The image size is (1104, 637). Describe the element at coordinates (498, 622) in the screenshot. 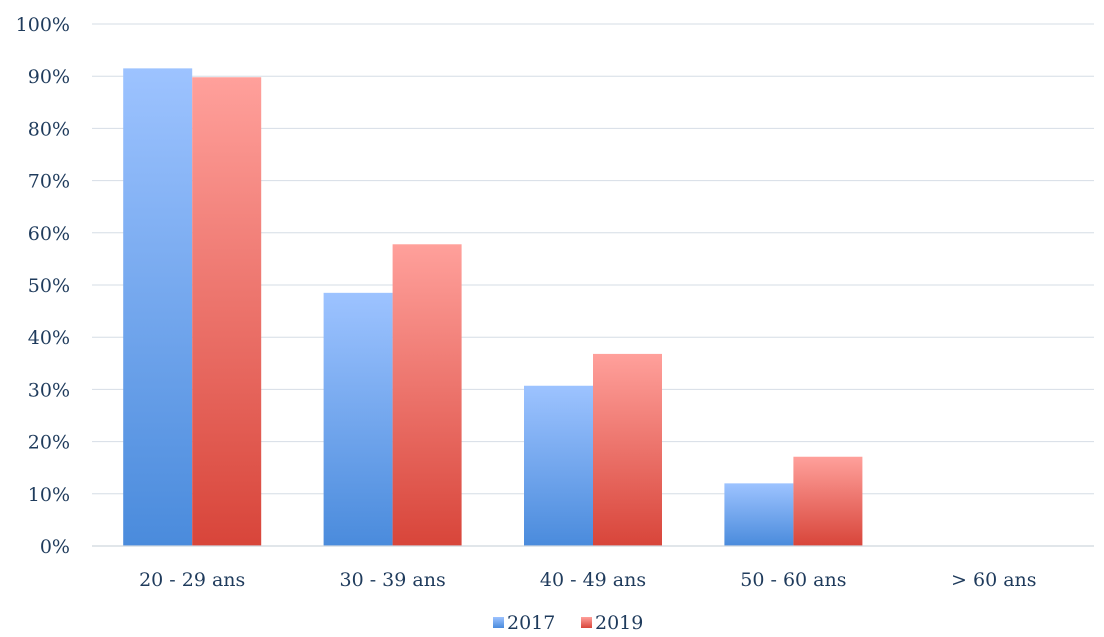

I see `legend-swatch-2017` at that location.